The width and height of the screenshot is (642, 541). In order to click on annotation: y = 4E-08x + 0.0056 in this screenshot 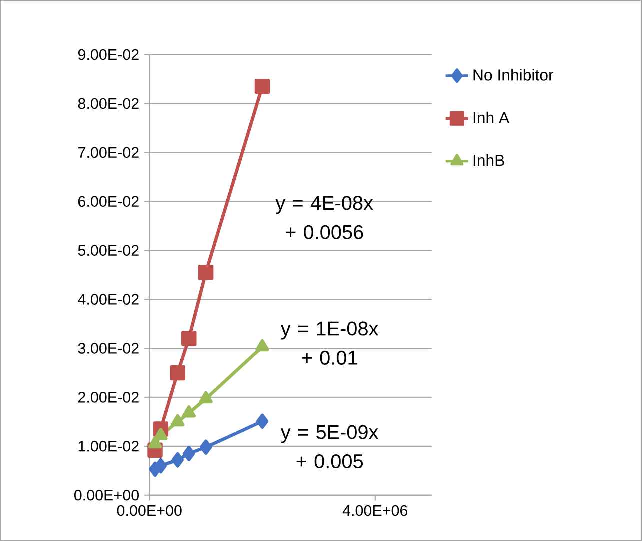, I will do `click(325, 218)`.